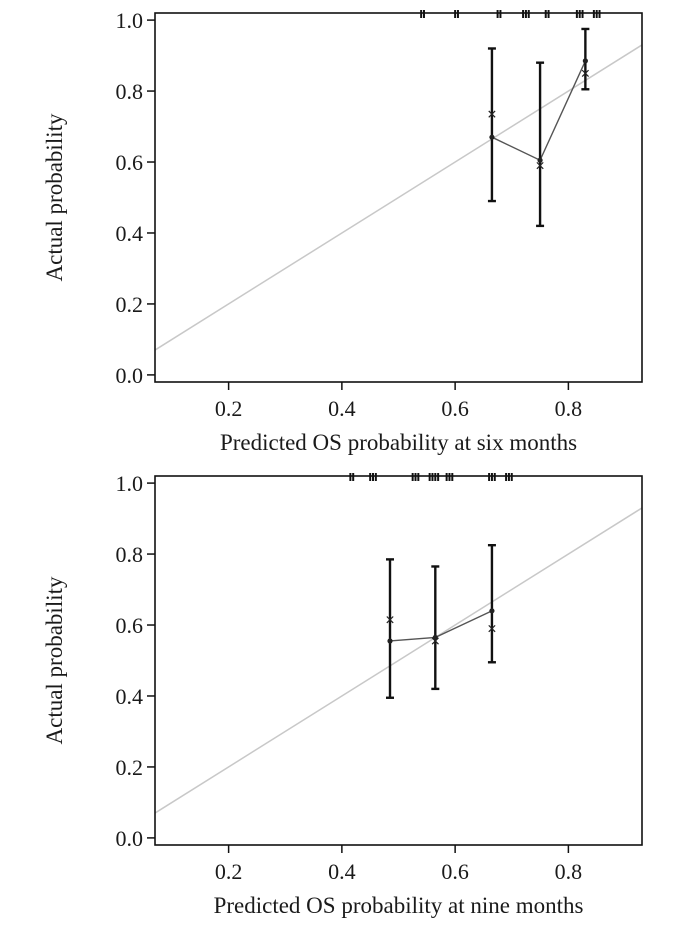 The image size is (700, 927). I want to click on x-axis-label: Predicted OS probability at six months, so click(398, 442).